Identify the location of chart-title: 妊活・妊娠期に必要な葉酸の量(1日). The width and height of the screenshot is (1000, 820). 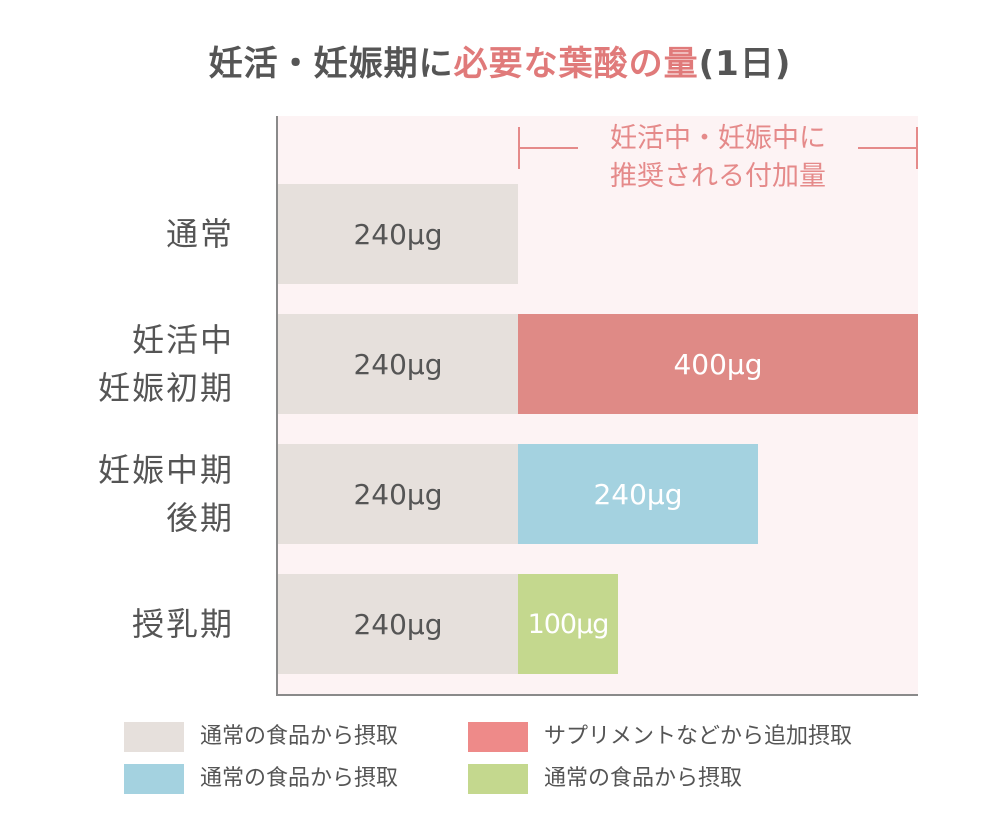
(500, 60).